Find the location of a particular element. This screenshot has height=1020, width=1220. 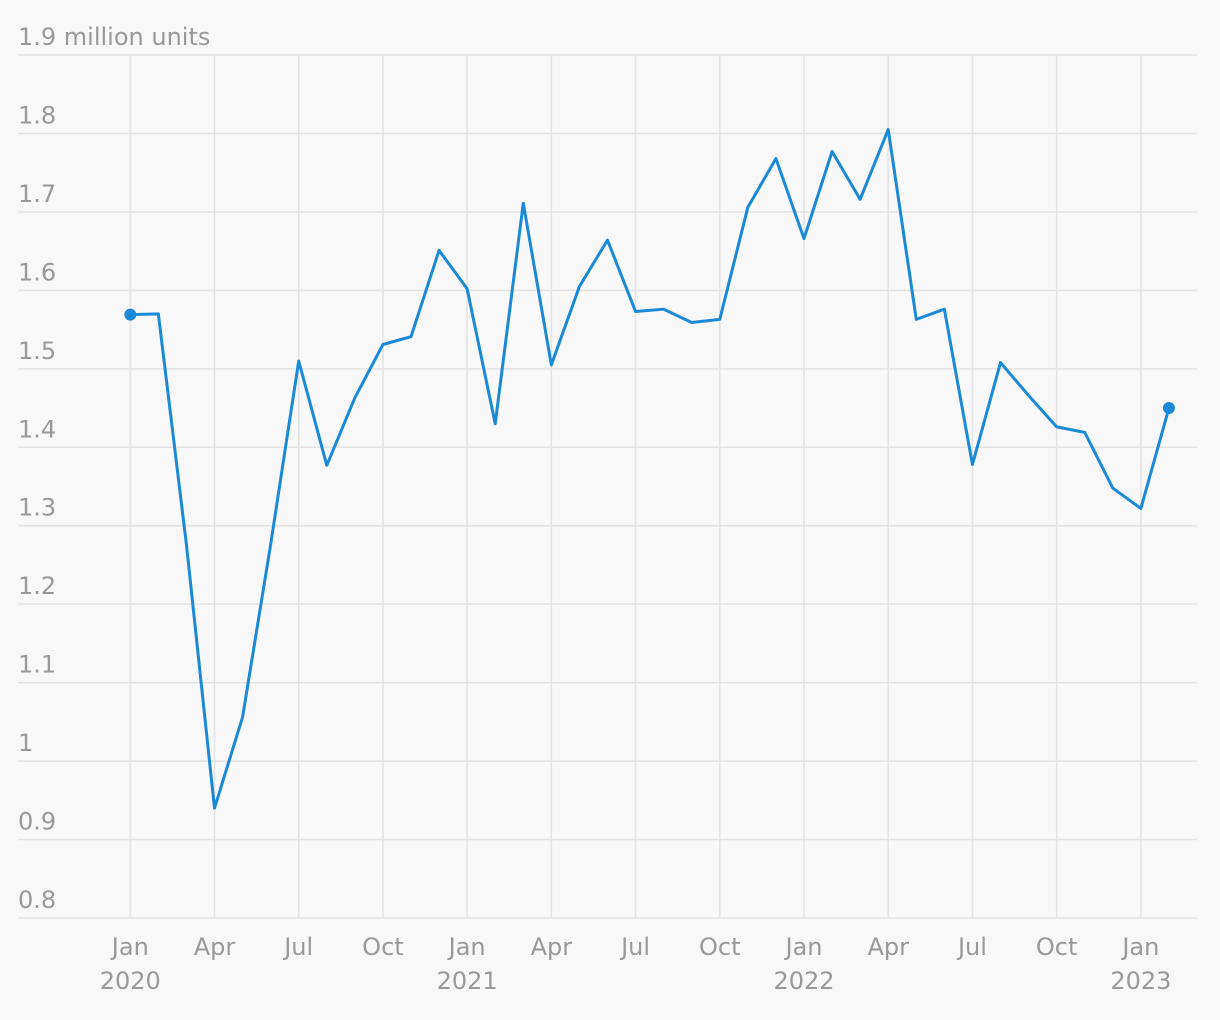

y-tick-label: 1.2 is located at coordinates (37, 586).